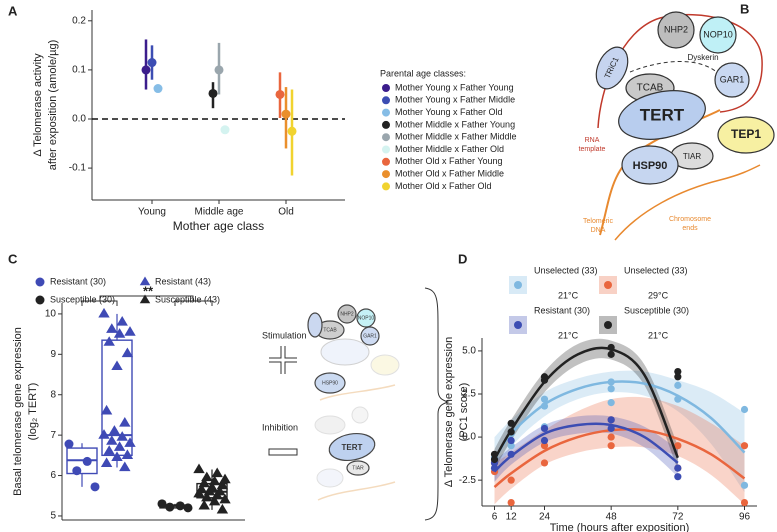 This screenshot has width=777, height=532. What do you see at coordinates (456, 137) in the screenshot?
I see `legend-label: Mother Middle x Father Middle` at bounding box center [456, 137].